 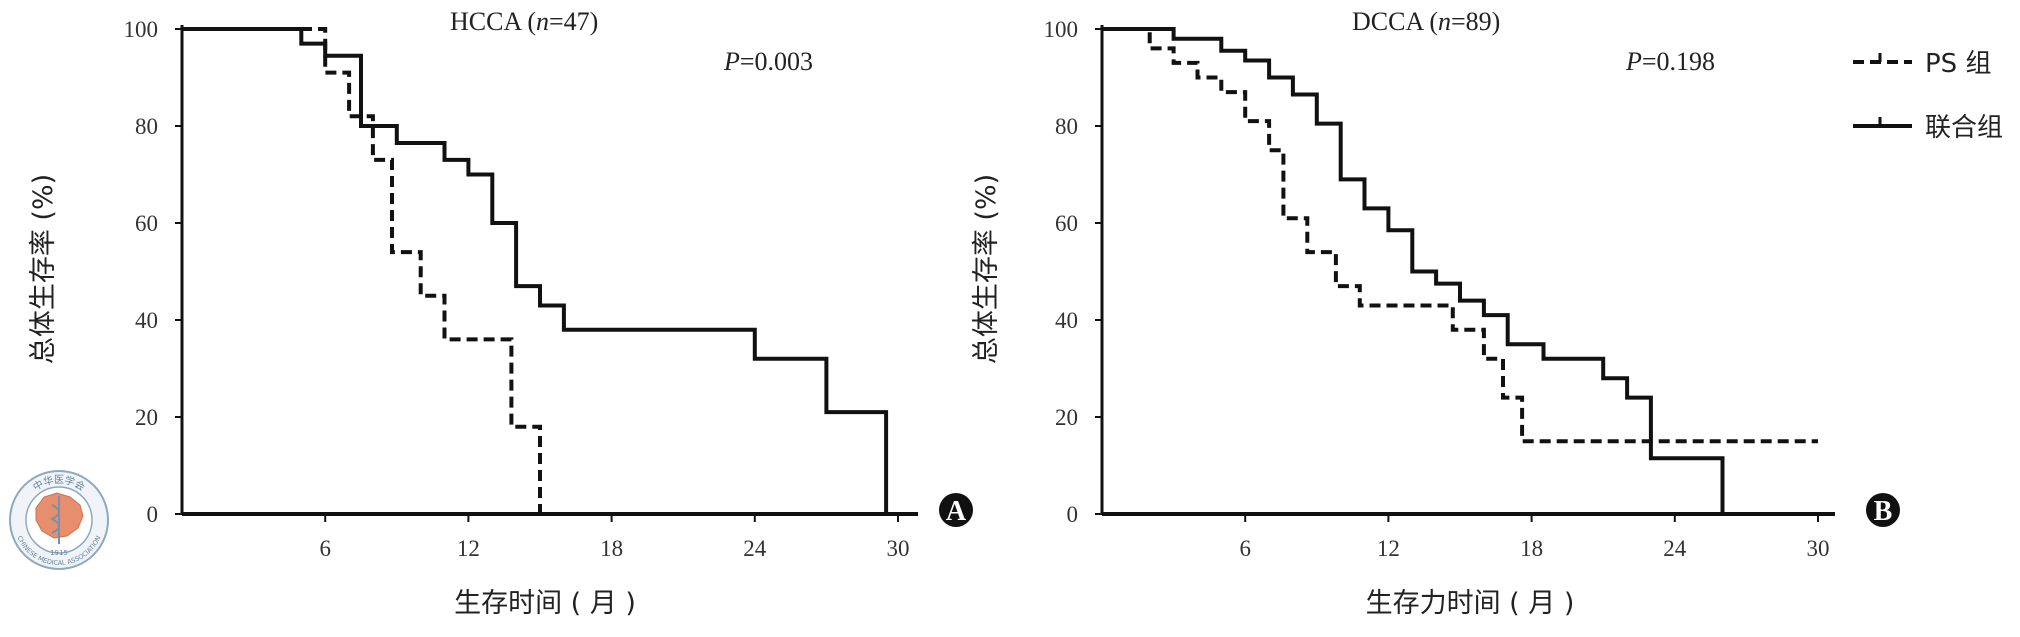 I want to click on legend-label: PS 组, so click(x=1958, y=64).